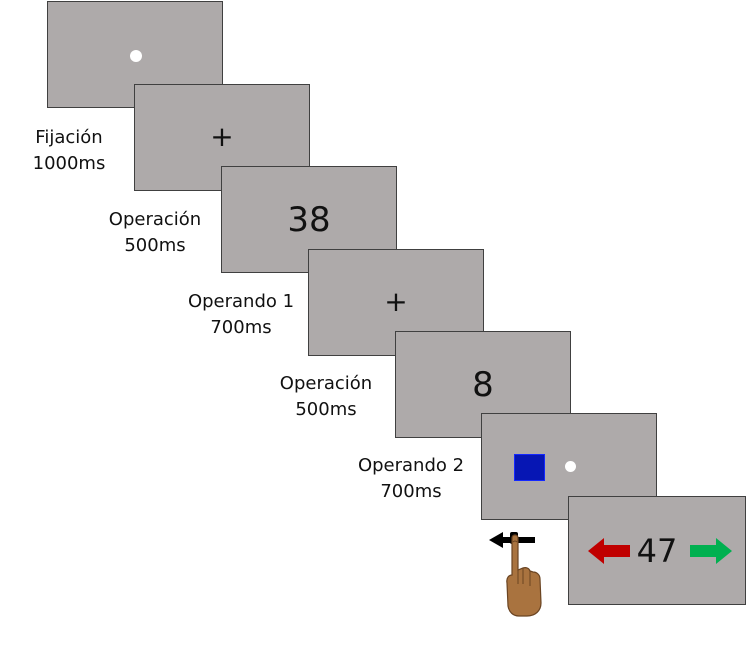 The image size is (747, 649). What do you see at coordinates (69, 163) in the screenshot?
I see `stage-duration: 1000ms` at bounding box center [69, 163].